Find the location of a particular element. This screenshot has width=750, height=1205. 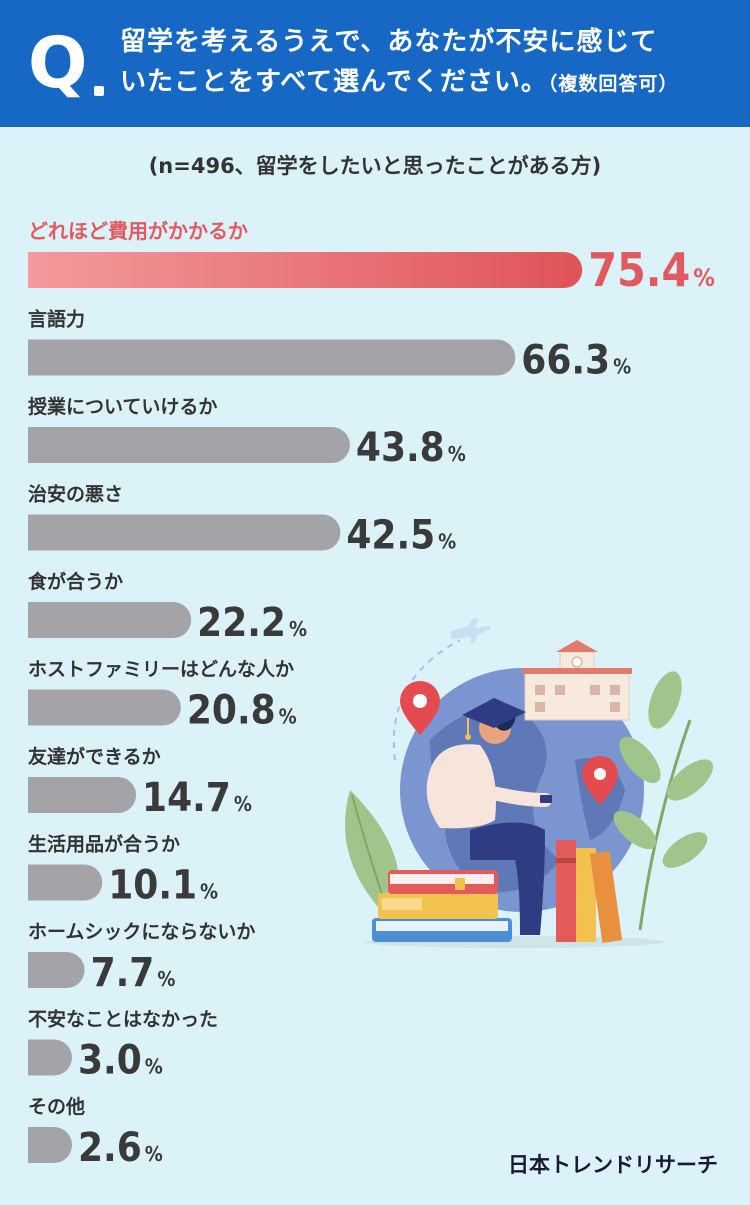

category-label: 授業についていけるか is located at coordinates (122, 406).